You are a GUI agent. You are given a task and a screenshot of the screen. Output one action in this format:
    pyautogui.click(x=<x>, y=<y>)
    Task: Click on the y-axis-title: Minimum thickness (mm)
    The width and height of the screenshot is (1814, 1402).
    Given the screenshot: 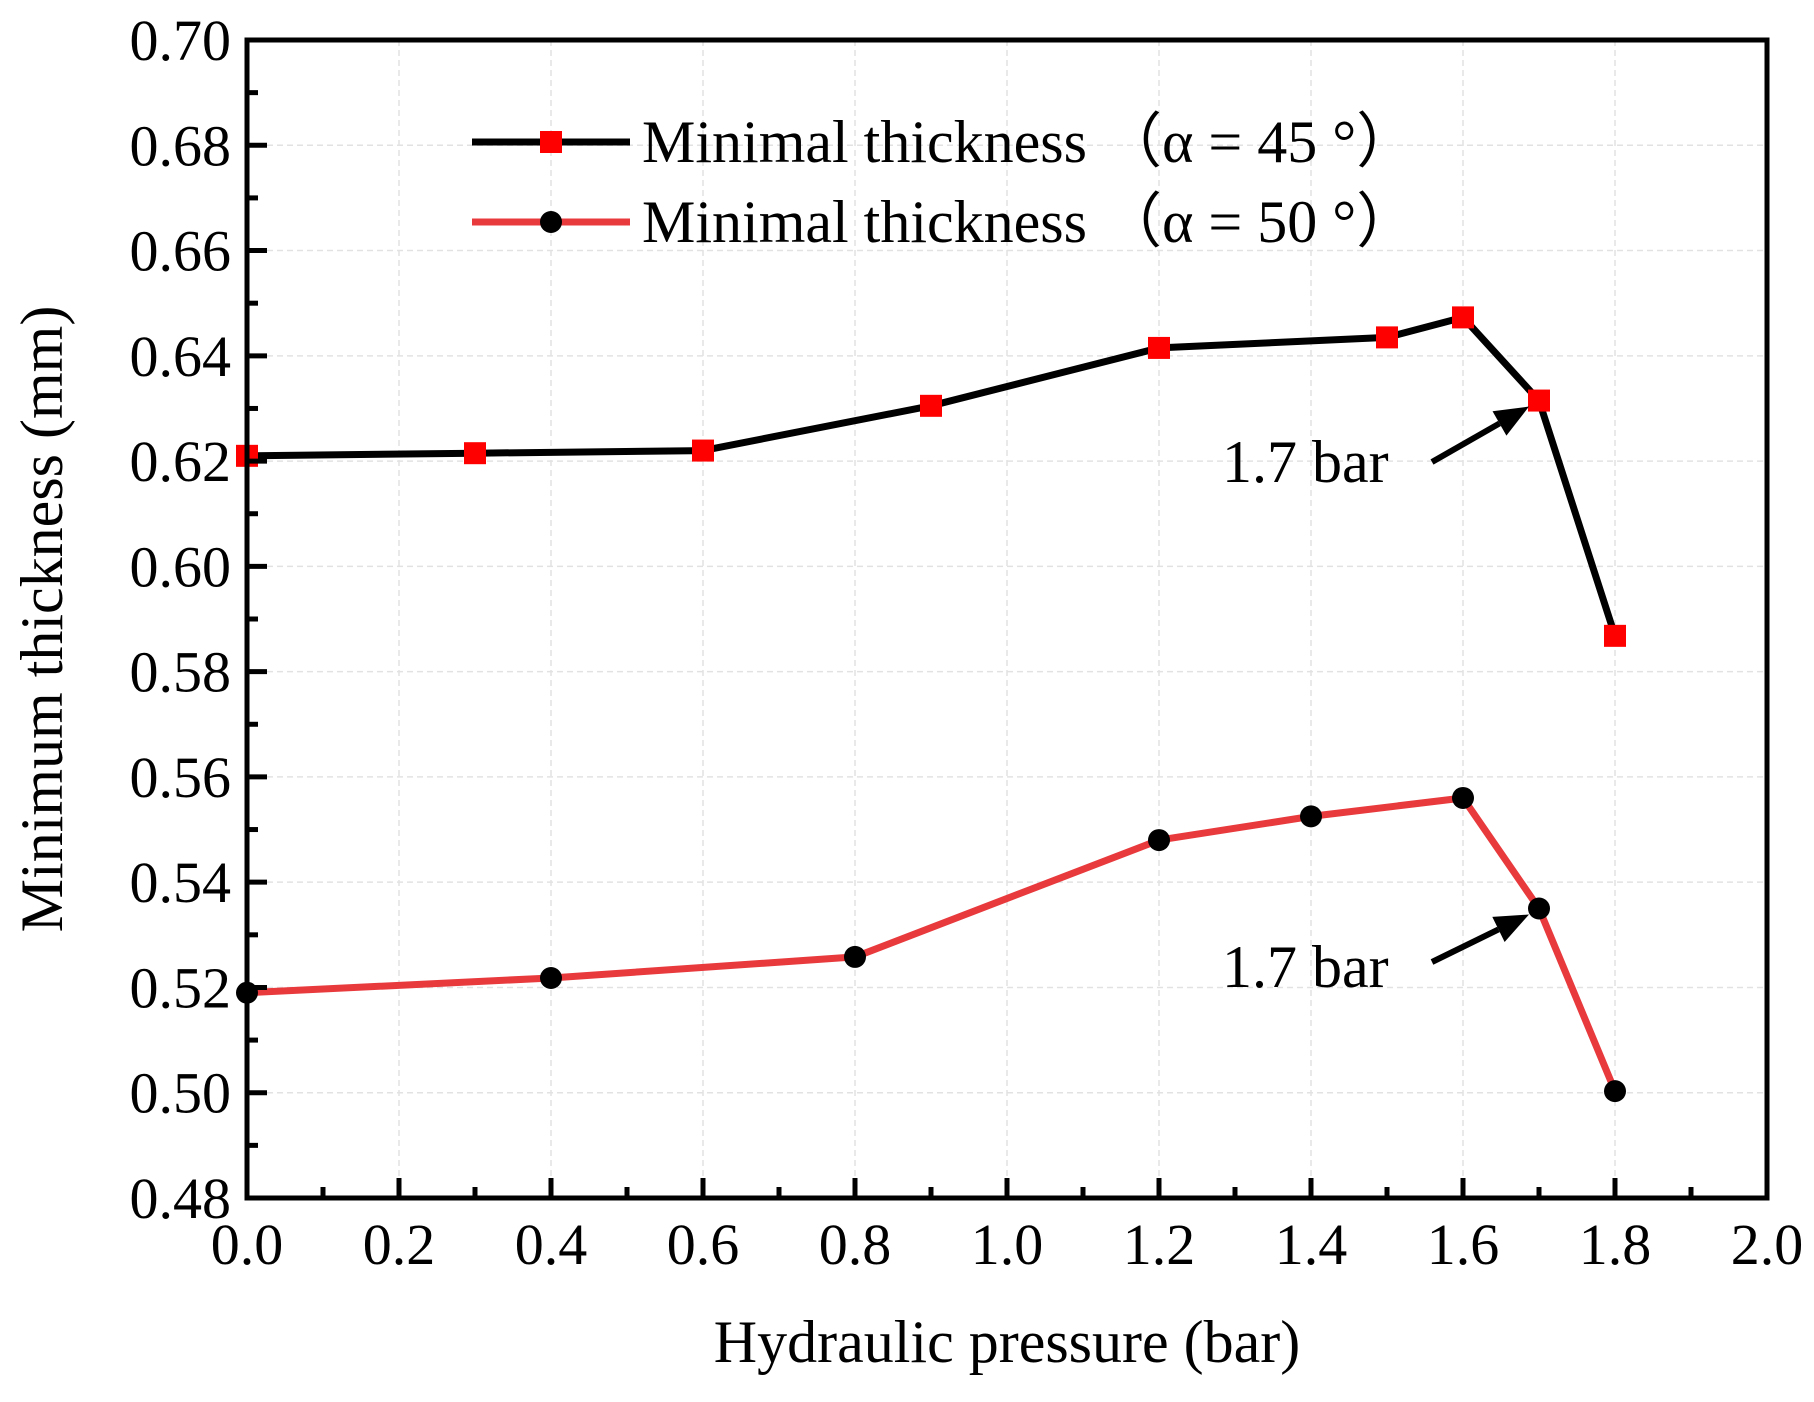 What is the action you would take?
    pyautogui.click(x=42, y=619)
    